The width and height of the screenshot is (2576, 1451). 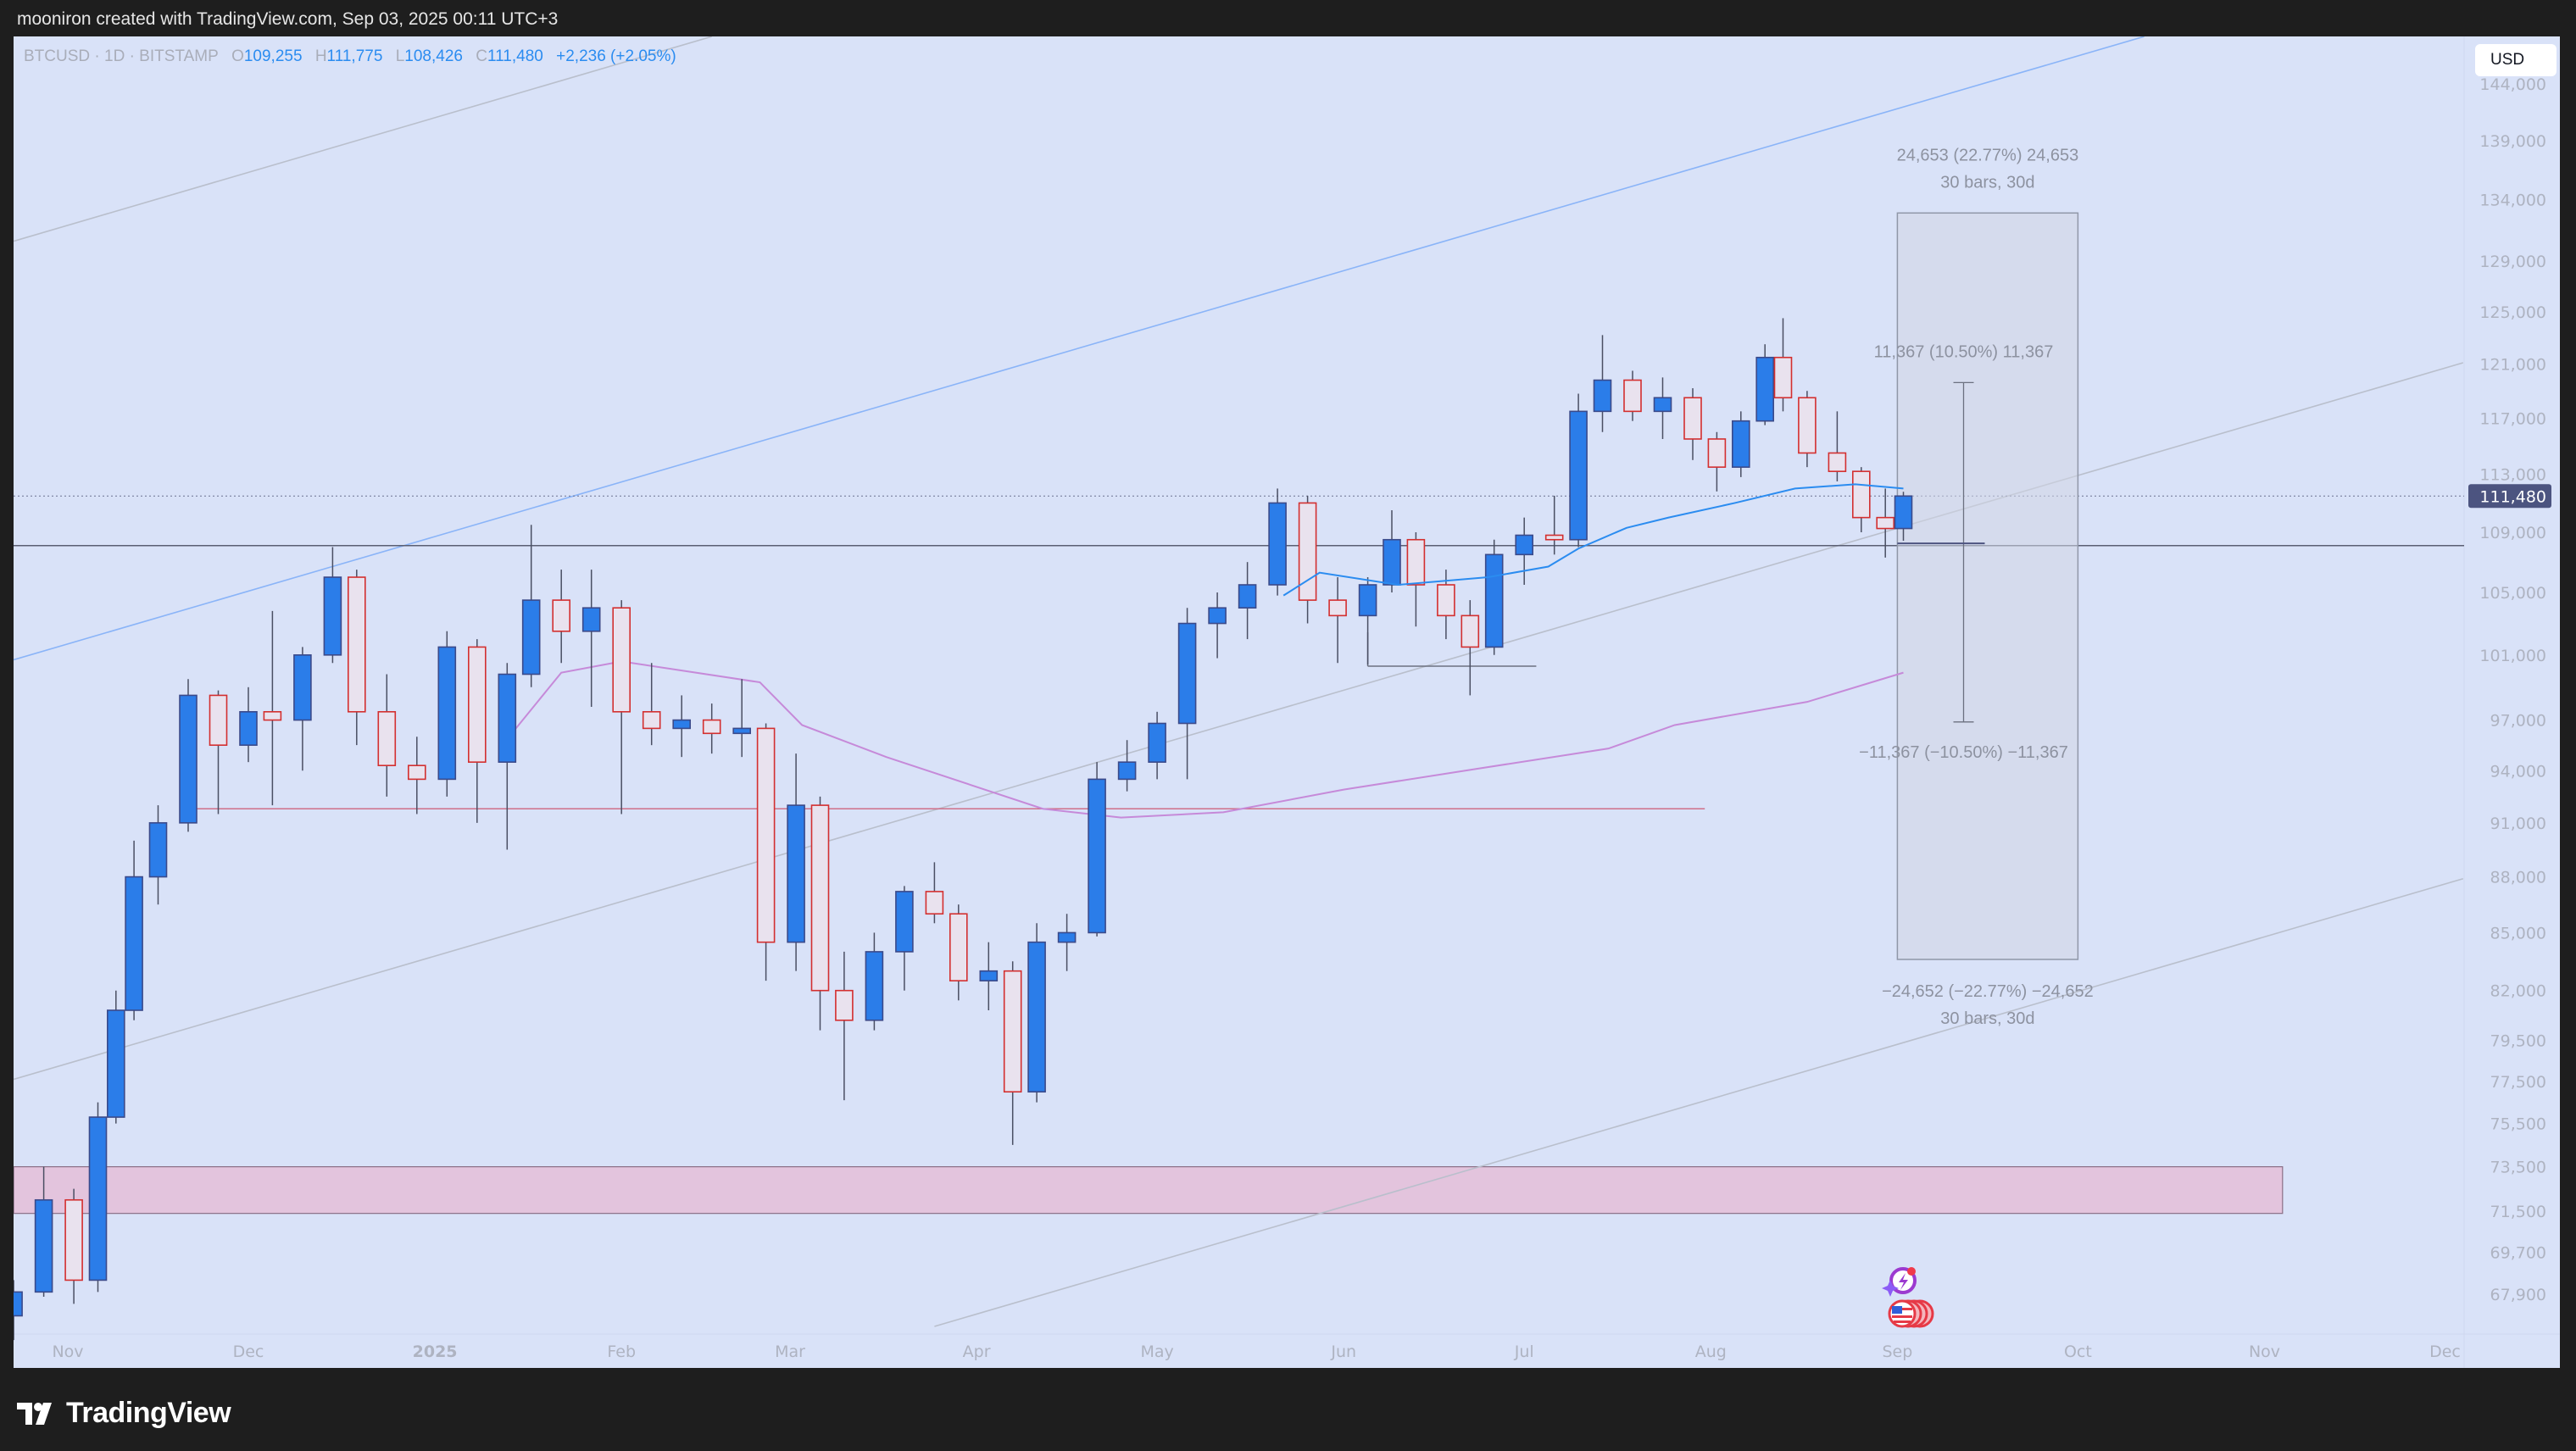 I want to click on tradingview-logo-icon, so click(x=34, y=1413).